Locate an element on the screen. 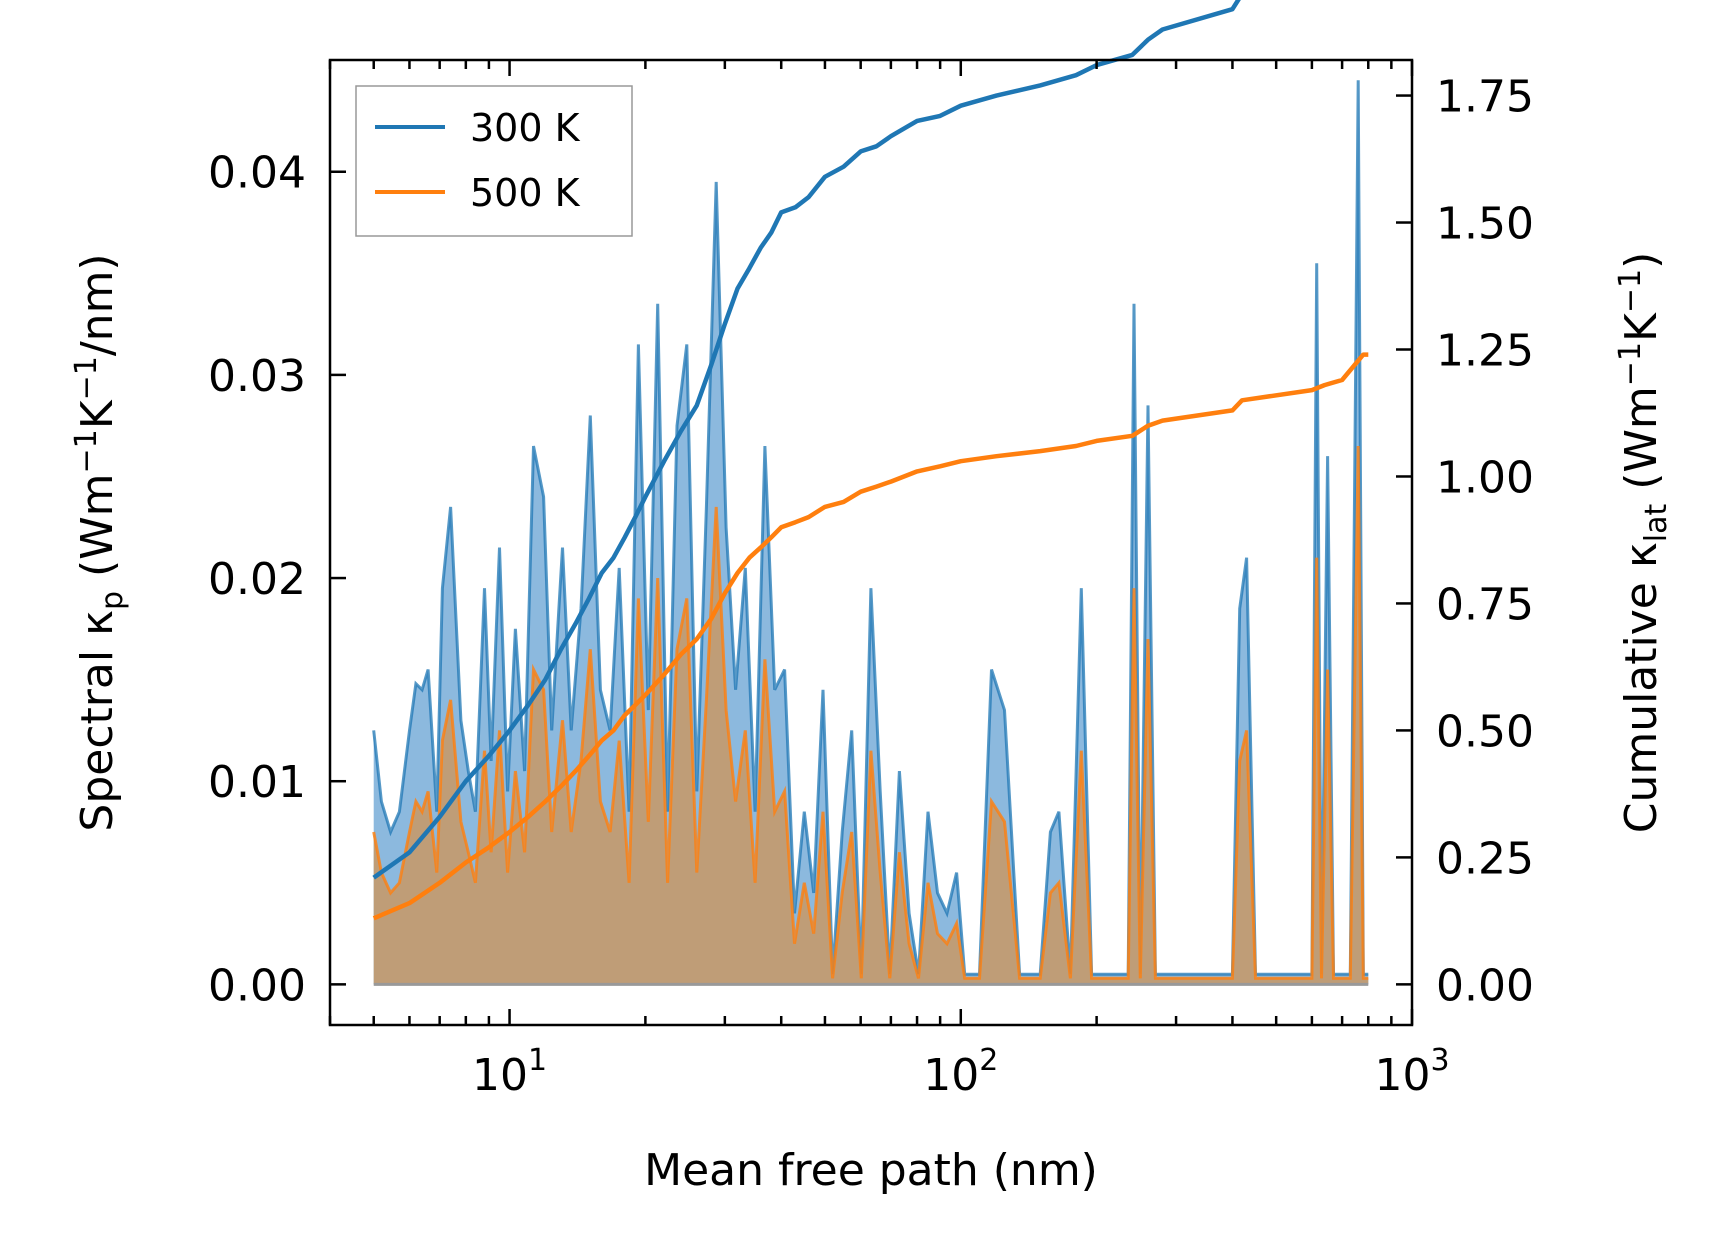 The width and height of the screenshot is (1716, 1254). x-tick-label: 10² is located at coordinates (960, 1072).